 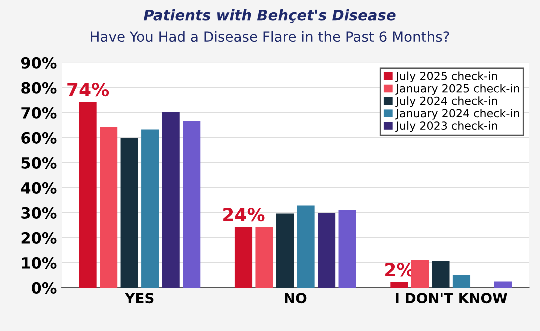 I want to click on y-tick-label: 30%, so click(x=39, y=213).